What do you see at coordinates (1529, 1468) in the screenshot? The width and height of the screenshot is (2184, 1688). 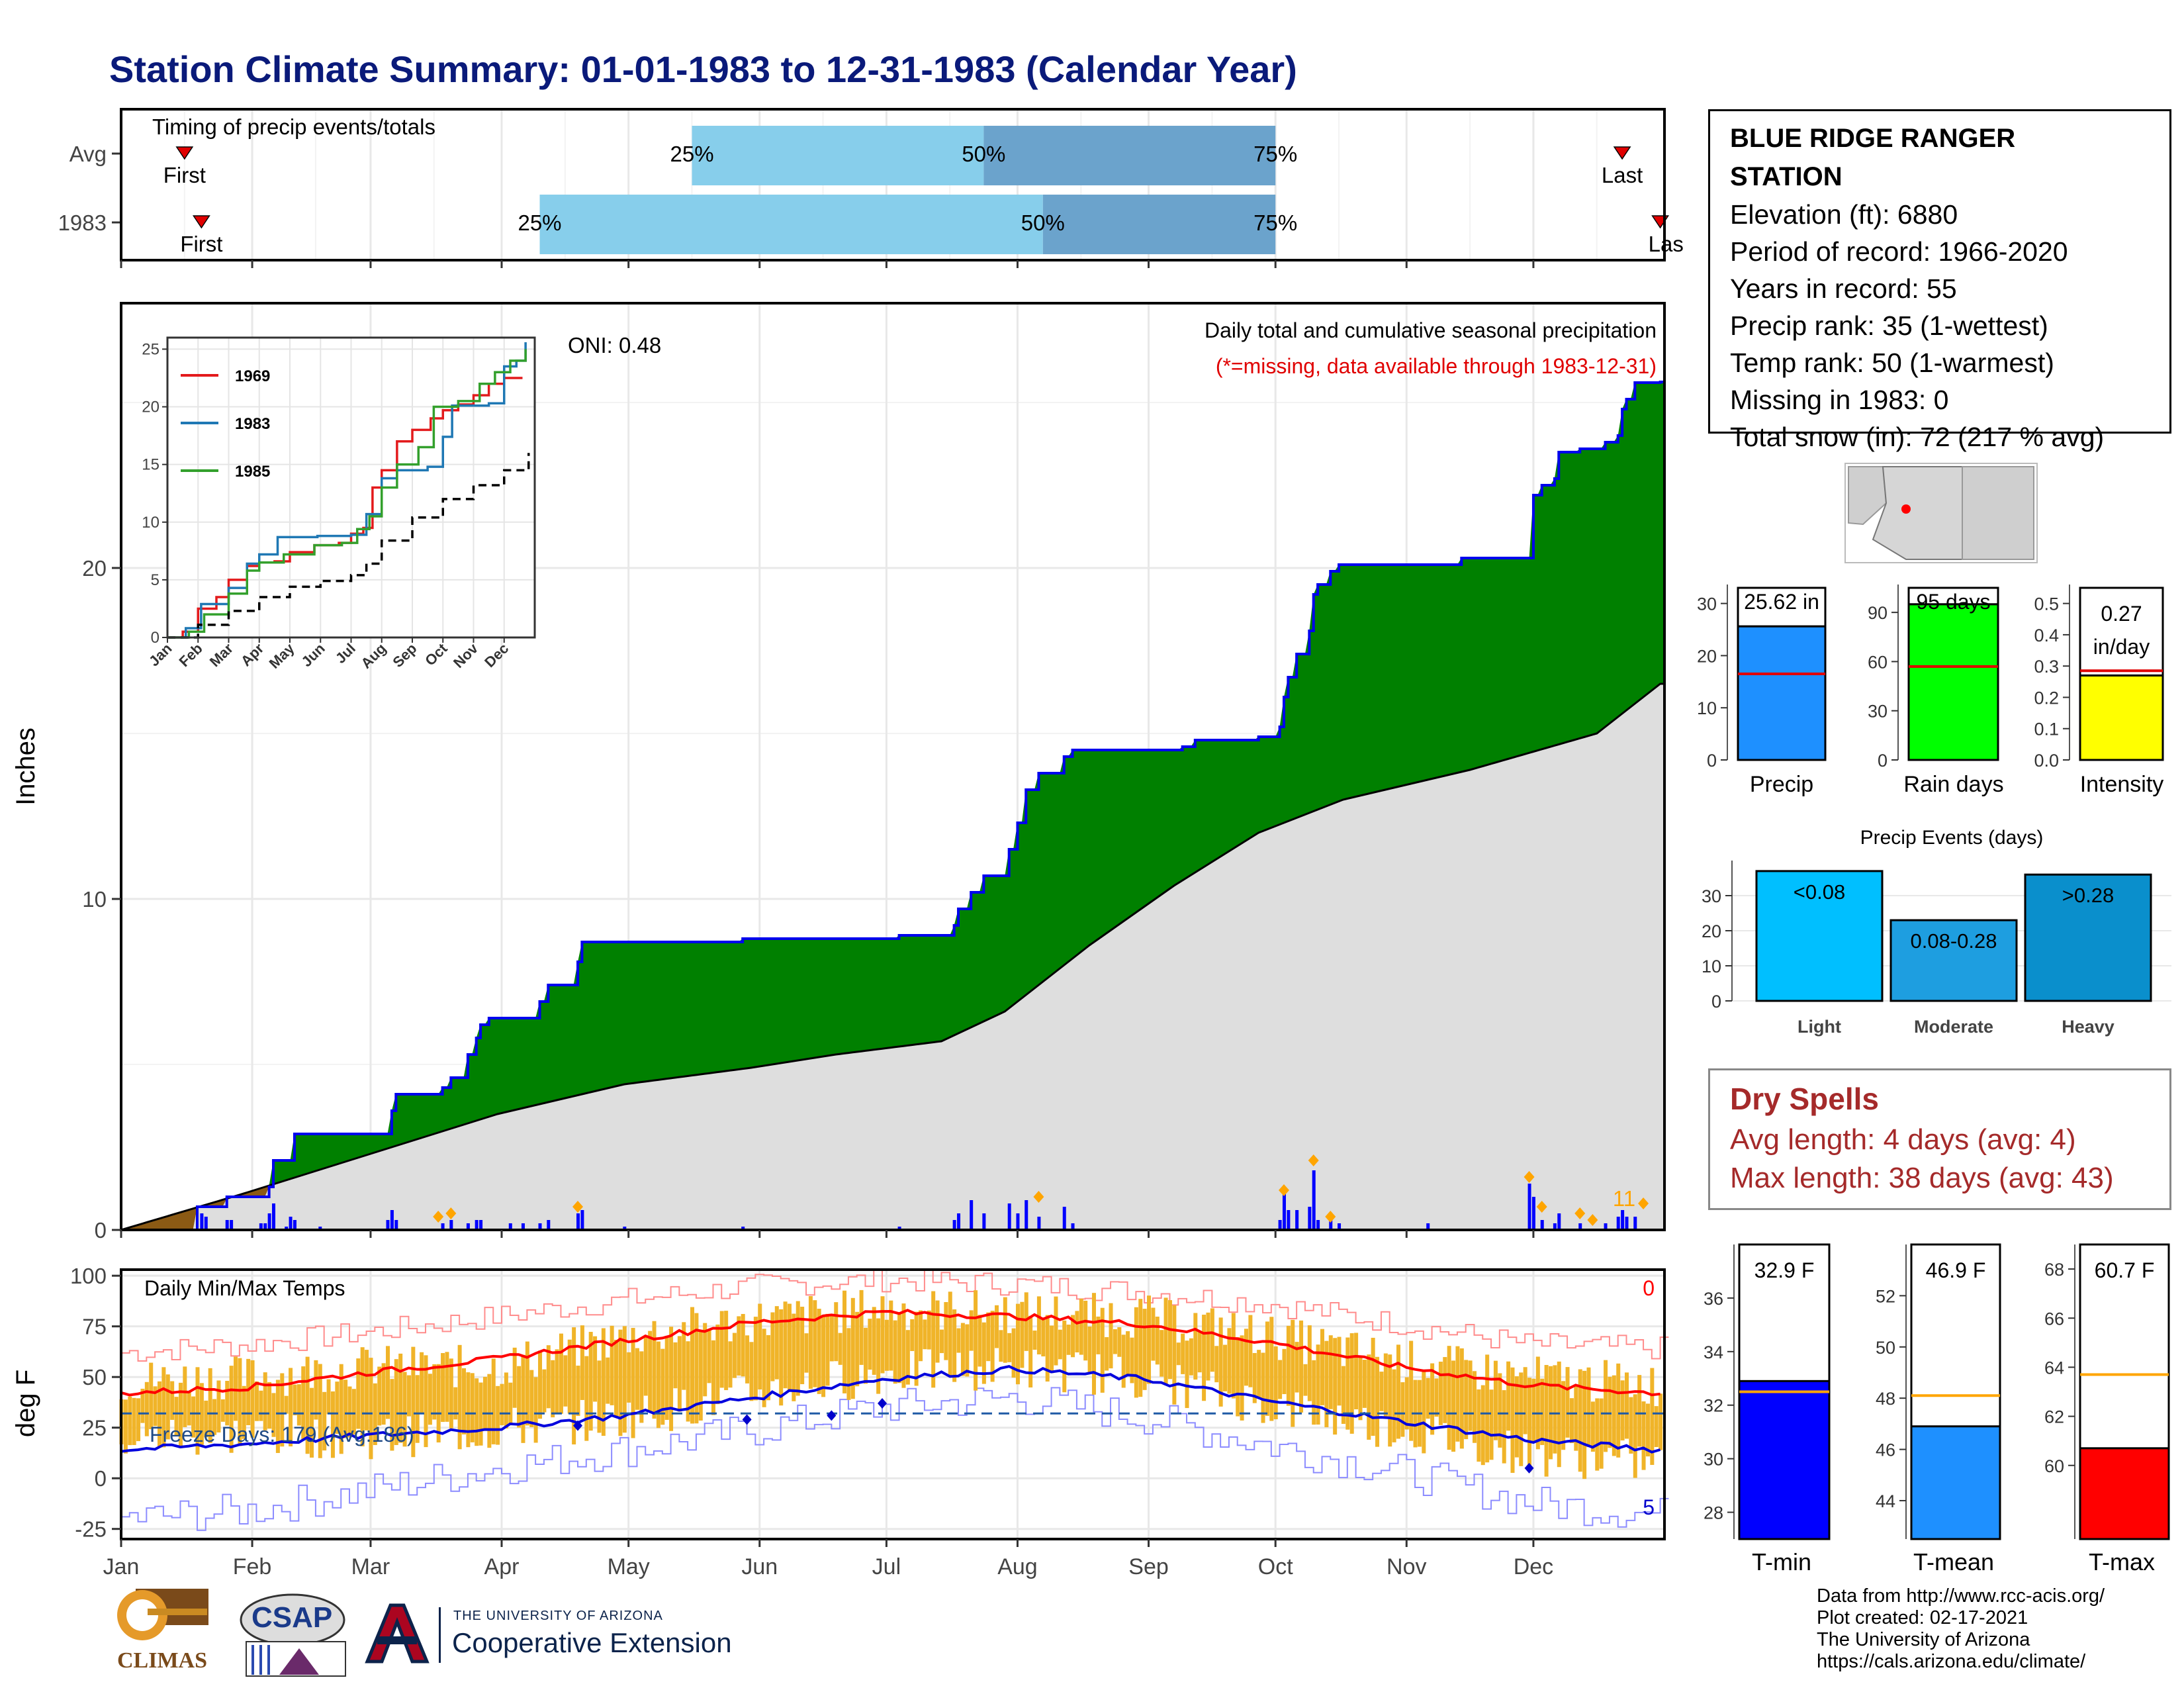 I see `record-low-marker` at bounding box center [1529, 1468].